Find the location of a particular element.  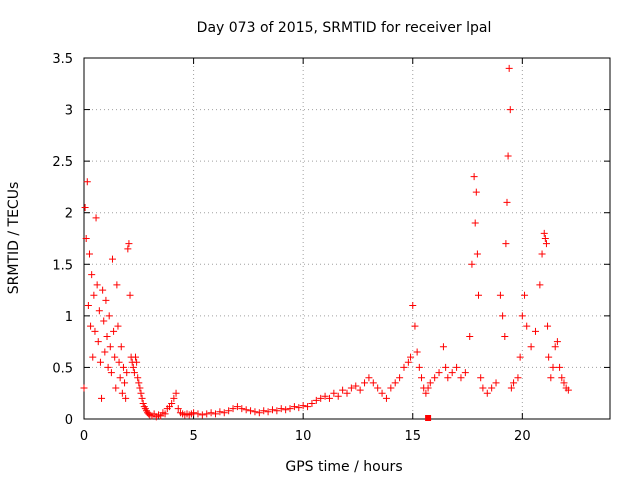

x-tick-label: 15 is located at coordinates (412, 436).